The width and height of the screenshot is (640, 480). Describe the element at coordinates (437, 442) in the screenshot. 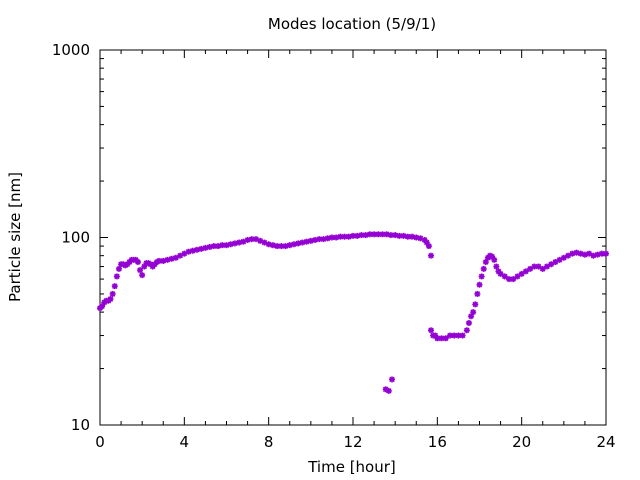

I see `x-tick-label: 16` at that location.